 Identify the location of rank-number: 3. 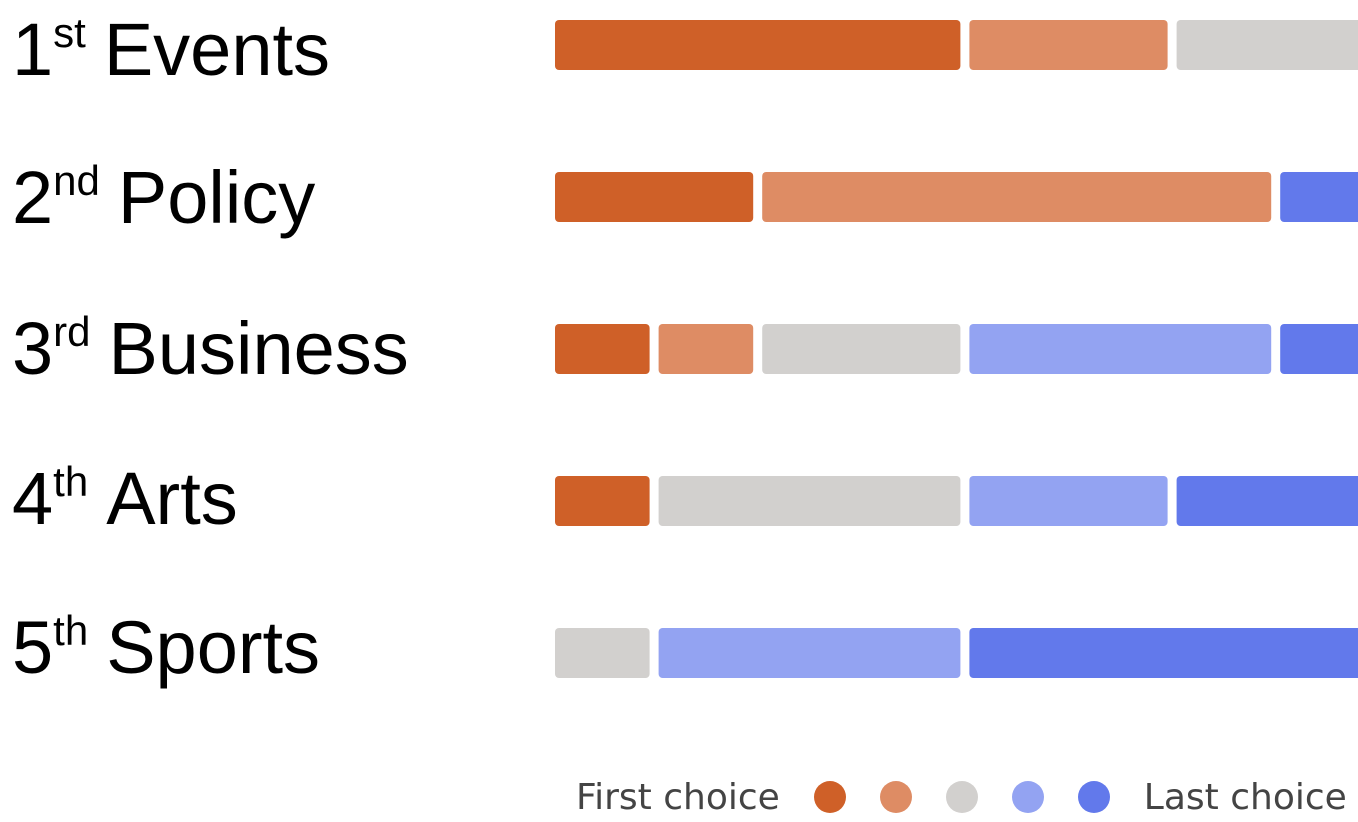
(33, 348).